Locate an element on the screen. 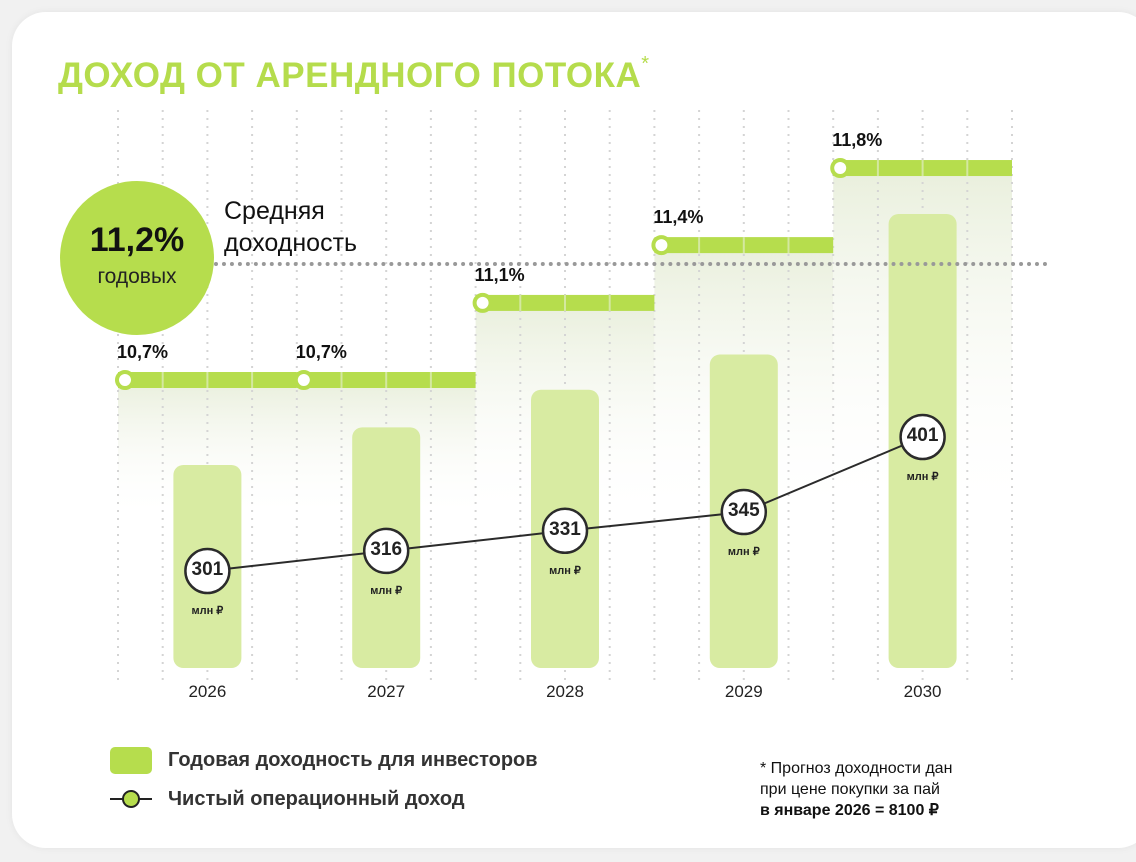 The image size is (1136, 862). legend-line-label: Чистый операционный доход is located at coordinates (316, 799).